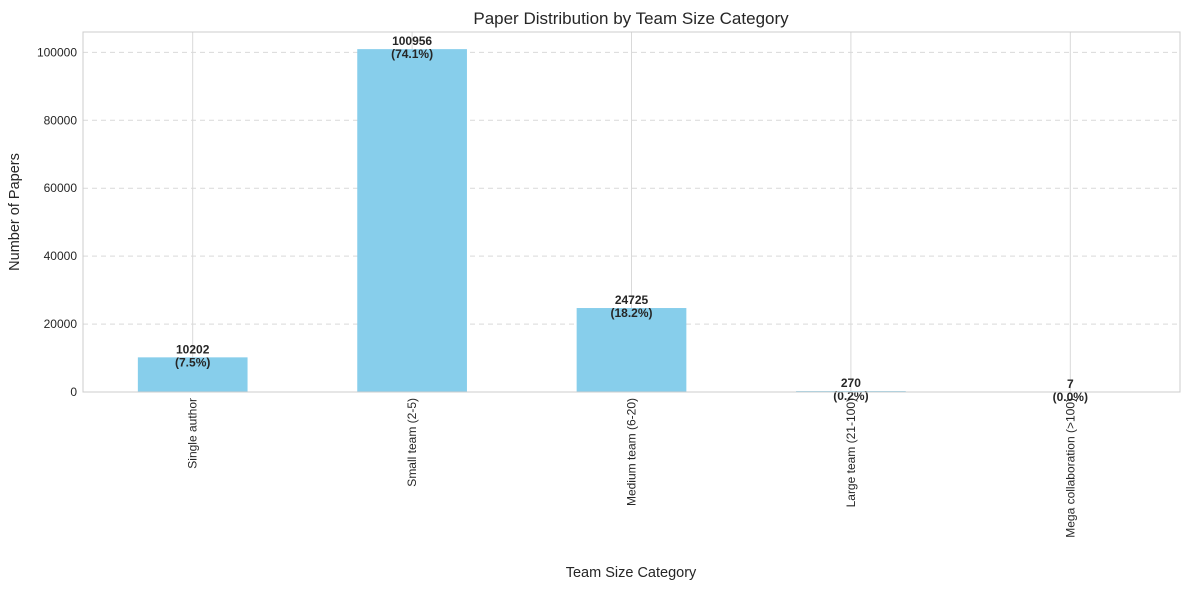 The image size is (1189, 590). I want to click on y-axis-label: Number of Papers, so click(15, 212).